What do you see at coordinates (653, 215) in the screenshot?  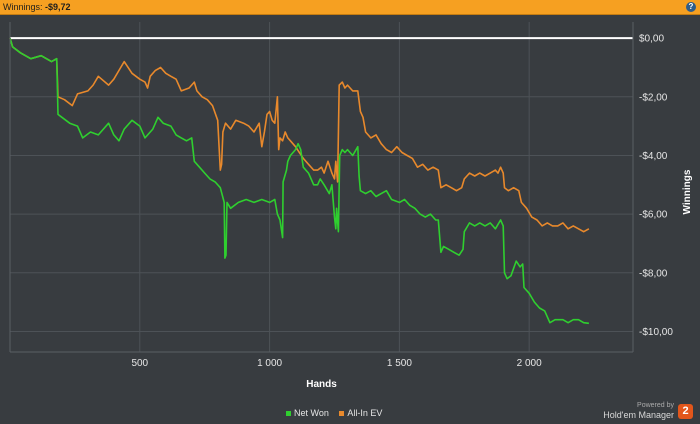 I see `y-tick-label: -$6,00` at bounding box center [653, 215].